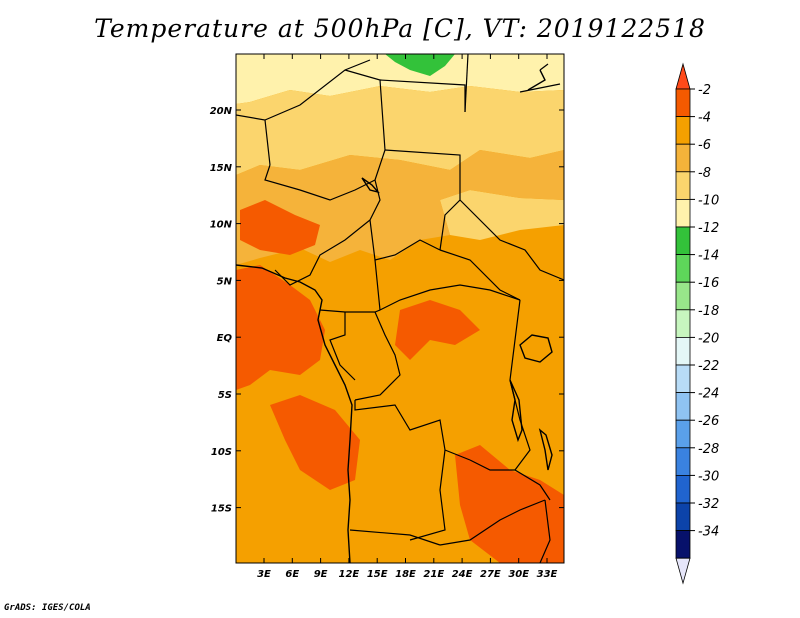 The image size is (800, 618). Describe the element at coordinates (315, 442) in the screenshot. I see `field-warmest-sw` at that location.